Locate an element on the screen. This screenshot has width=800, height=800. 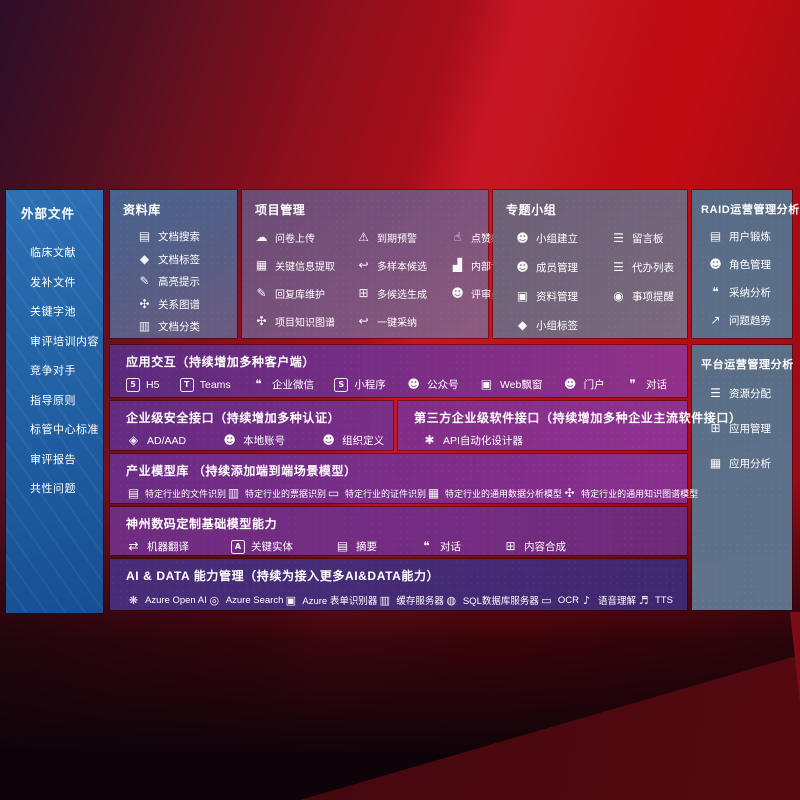
feature-item: ☰ 留言板 is located at coordinates (649, 238).